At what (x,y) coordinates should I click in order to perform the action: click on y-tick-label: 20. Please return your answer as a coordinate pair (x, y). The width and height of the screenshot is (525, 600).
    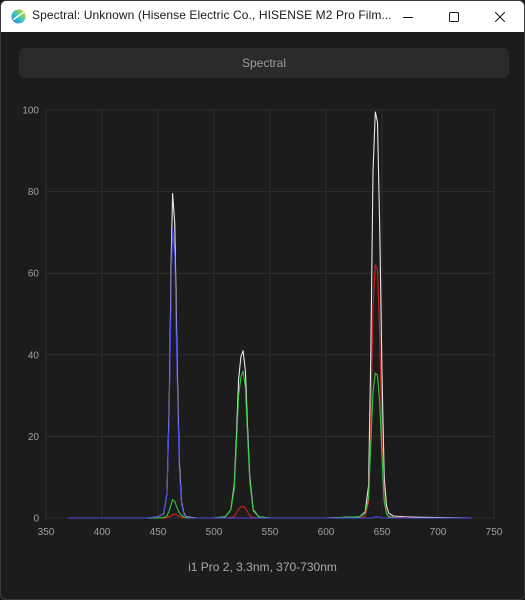
    Looking at the image, I should click on (34, 437).